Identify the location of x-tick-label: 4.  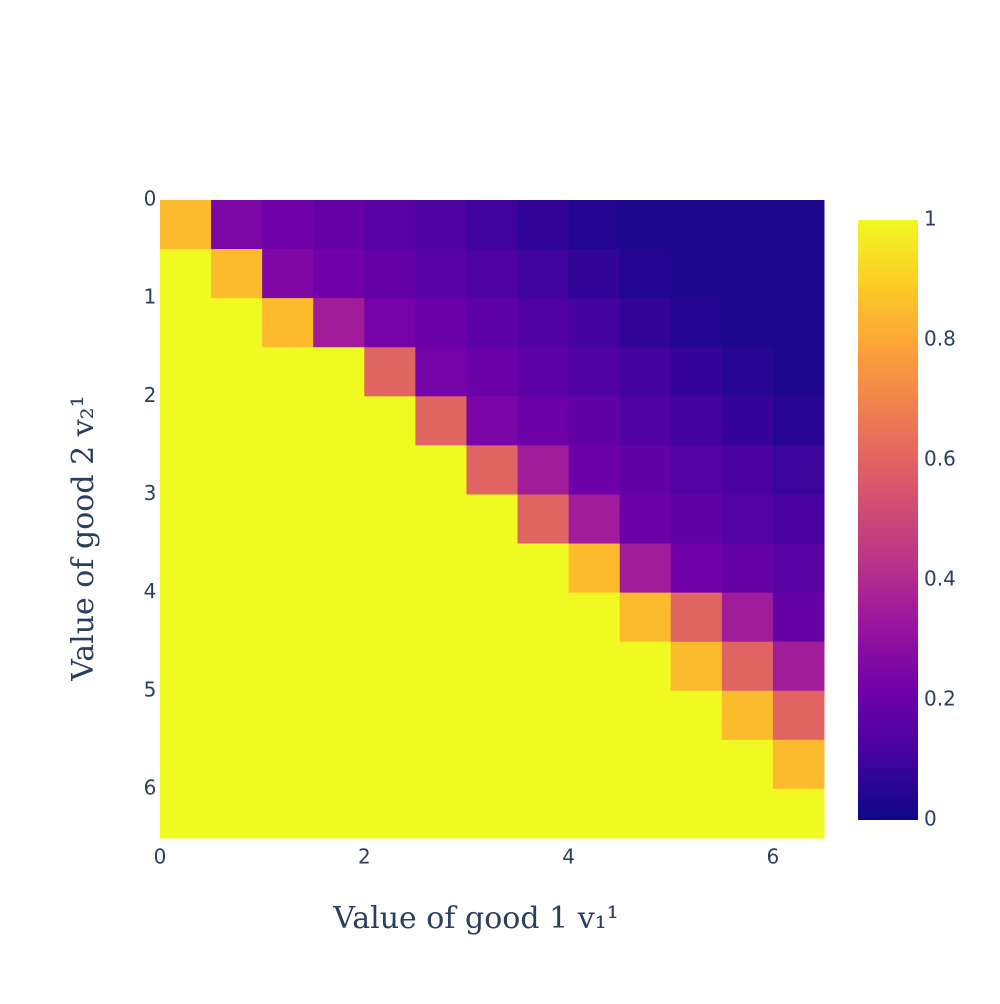
(568, 857).